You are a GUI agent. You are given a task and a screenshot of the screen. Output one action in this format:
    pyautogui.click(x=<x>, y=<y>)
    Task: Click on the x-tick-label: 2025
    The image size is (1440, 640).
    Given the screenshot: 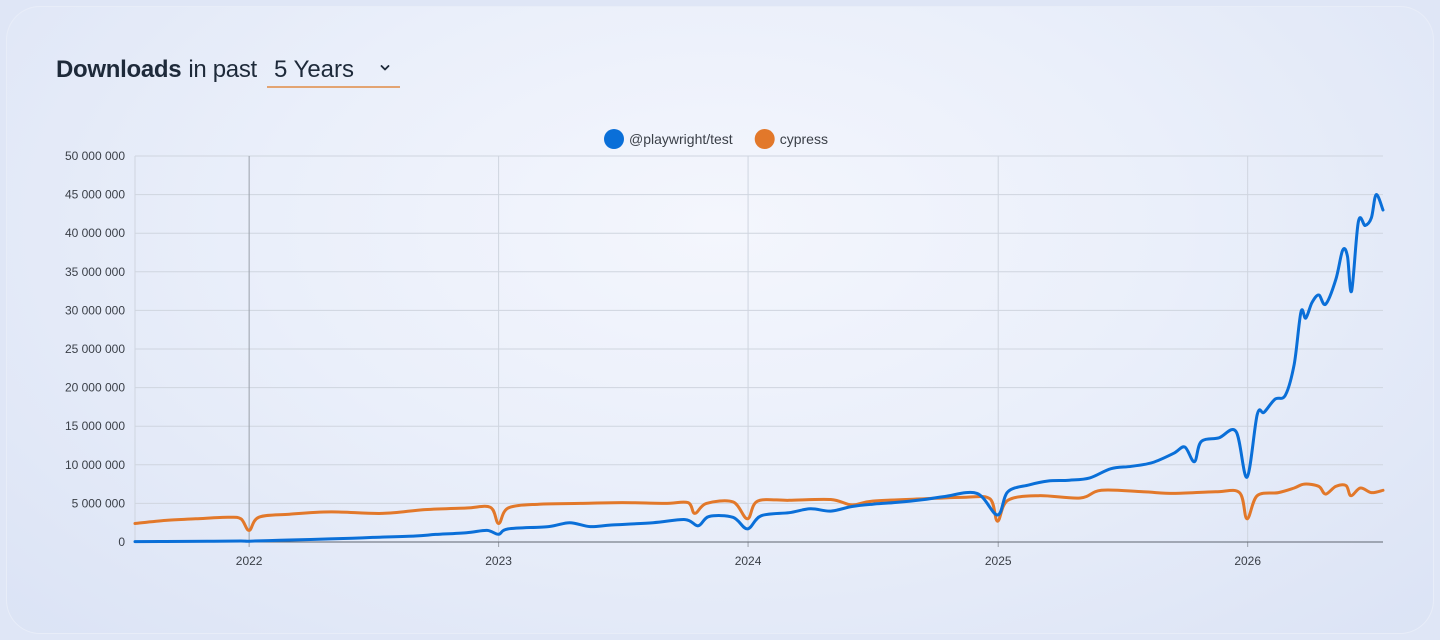 What is the action you would take?
    pyautogui.click(x=998, y=561)
    